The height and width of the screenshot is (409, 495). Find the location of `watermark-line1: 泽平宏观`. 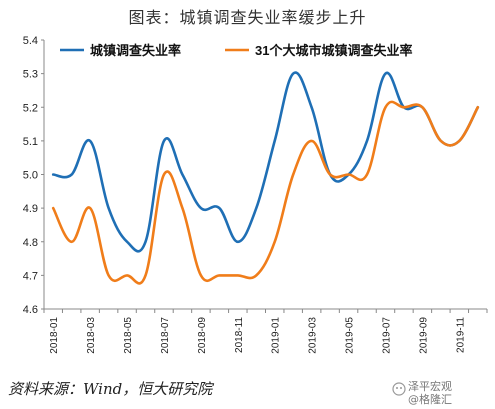

watermark-line1: 泽平宏观 is located at coordinates (430, 386).